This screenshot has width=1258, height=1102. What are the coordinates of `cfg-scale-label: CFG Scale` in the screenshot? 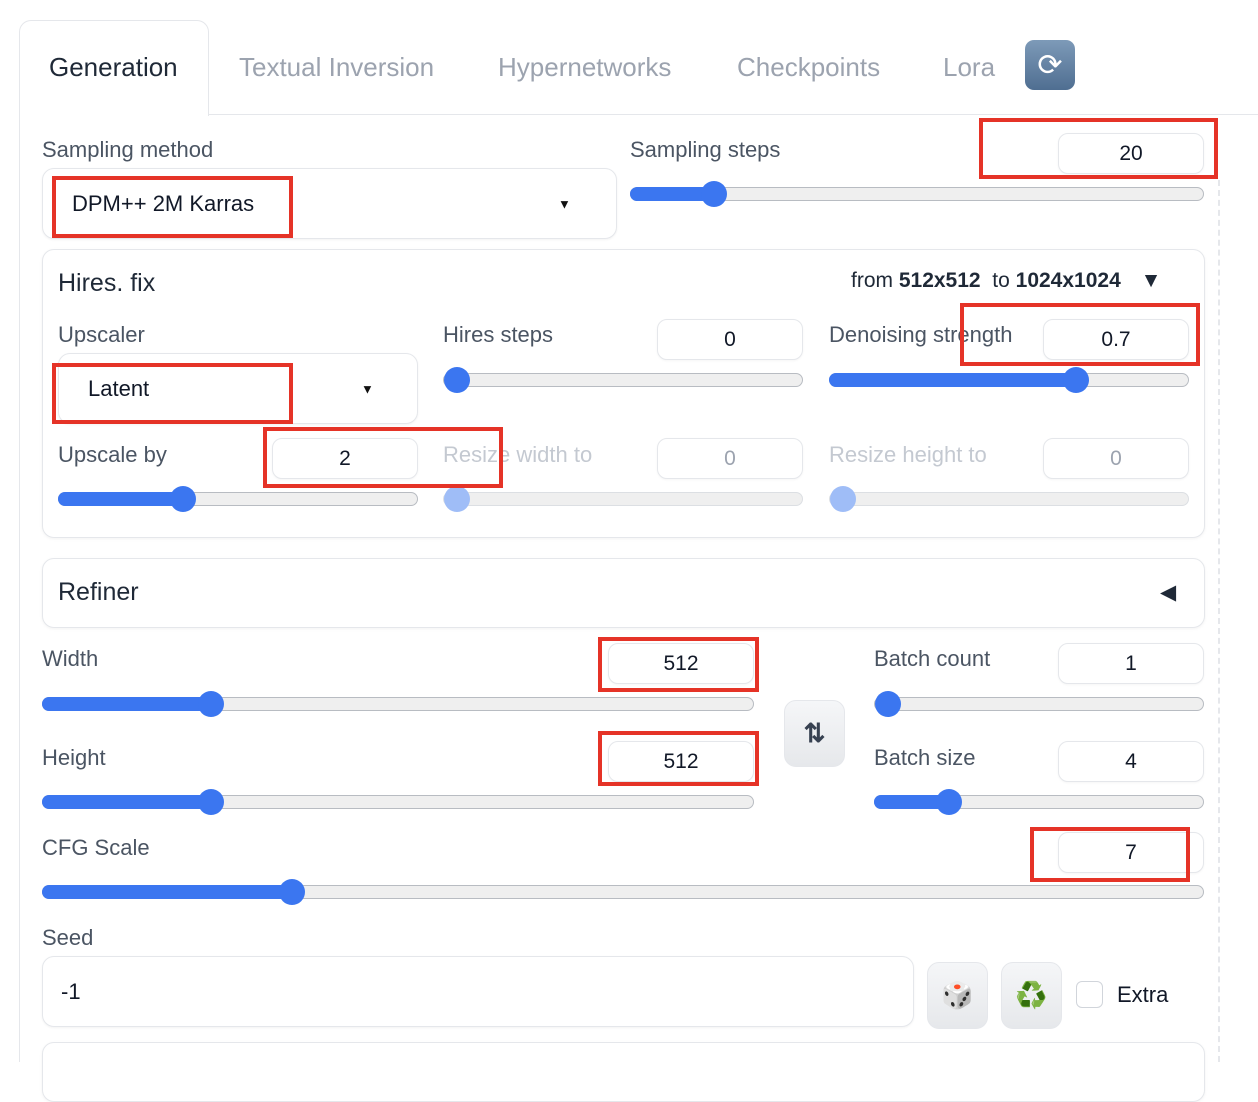 It's located at (96, 847).